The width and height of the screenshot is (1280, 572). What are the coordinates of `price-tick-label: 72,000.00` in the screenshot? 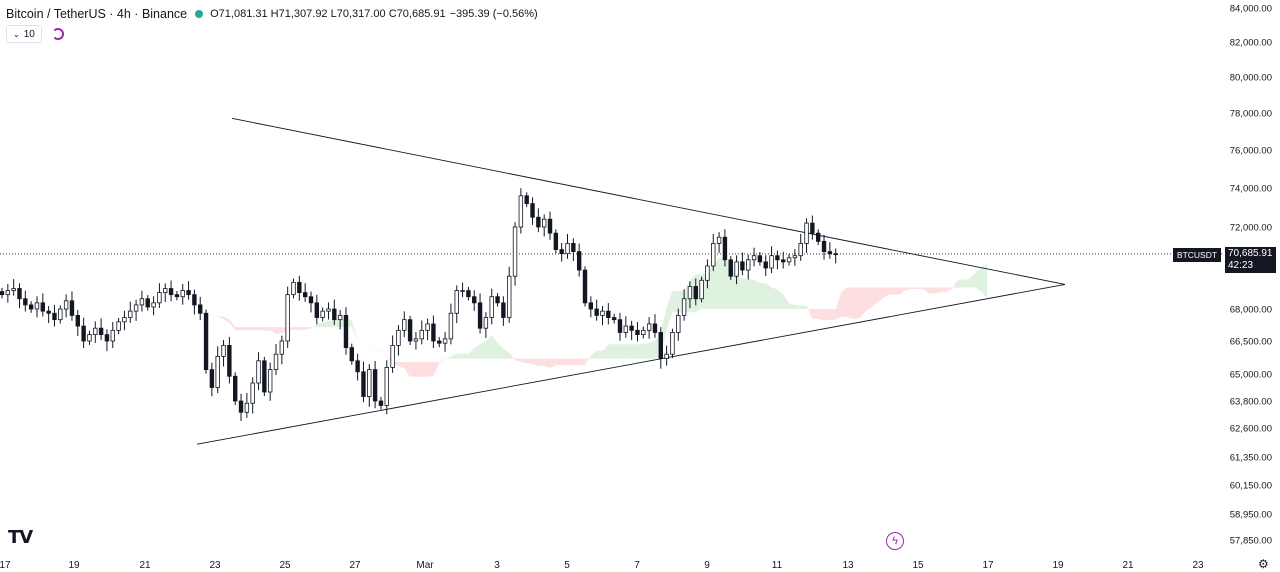 It's located at (1251, 228).